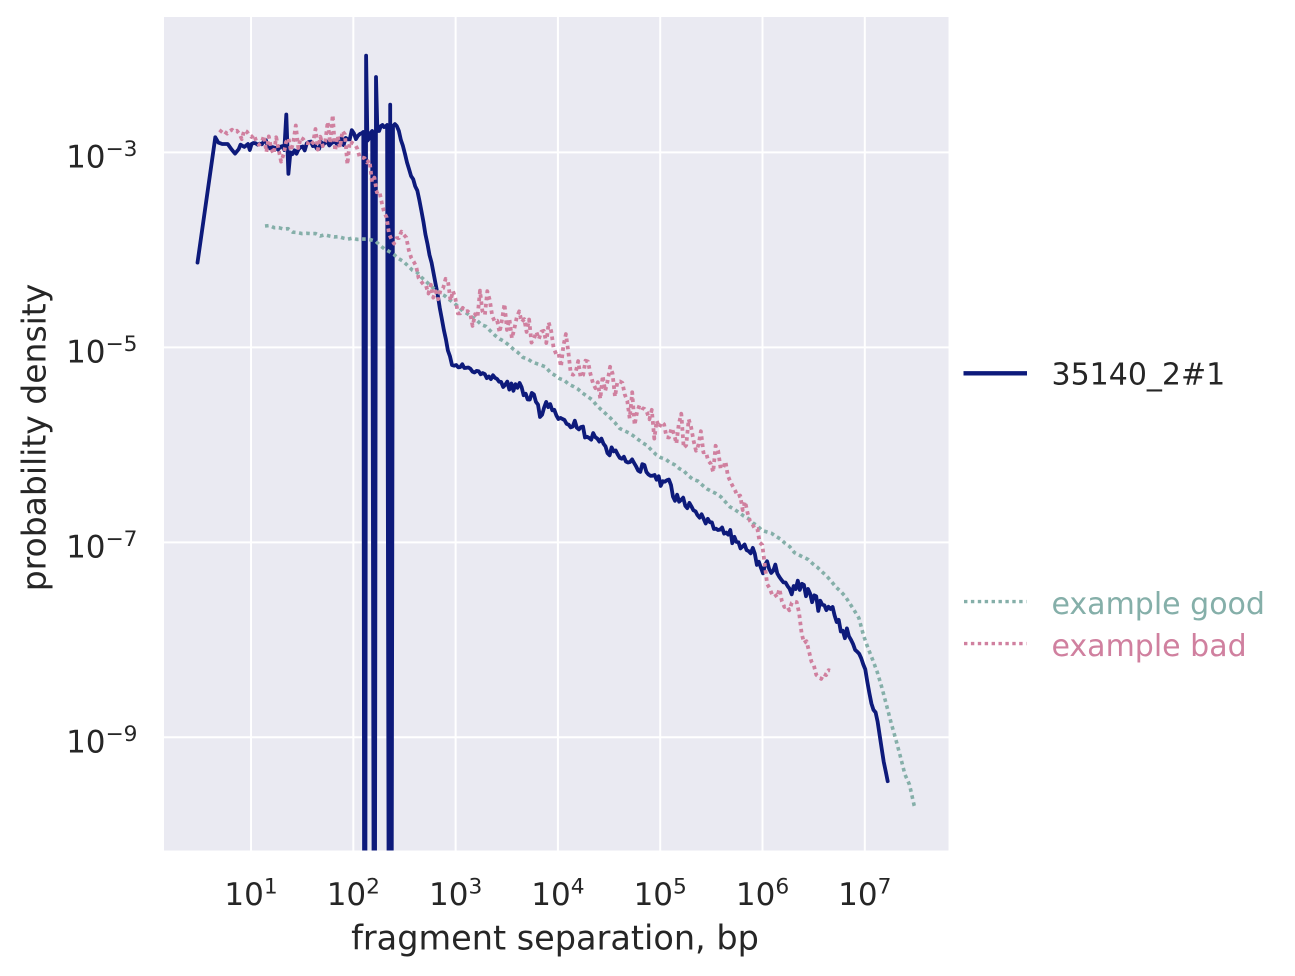 The height and width of the screenshot is (976, 1295). Describe the element at coordinates (101, 546) in the screenshot. I see `y-tick-1e-7: 10⁻⁷` at that location.